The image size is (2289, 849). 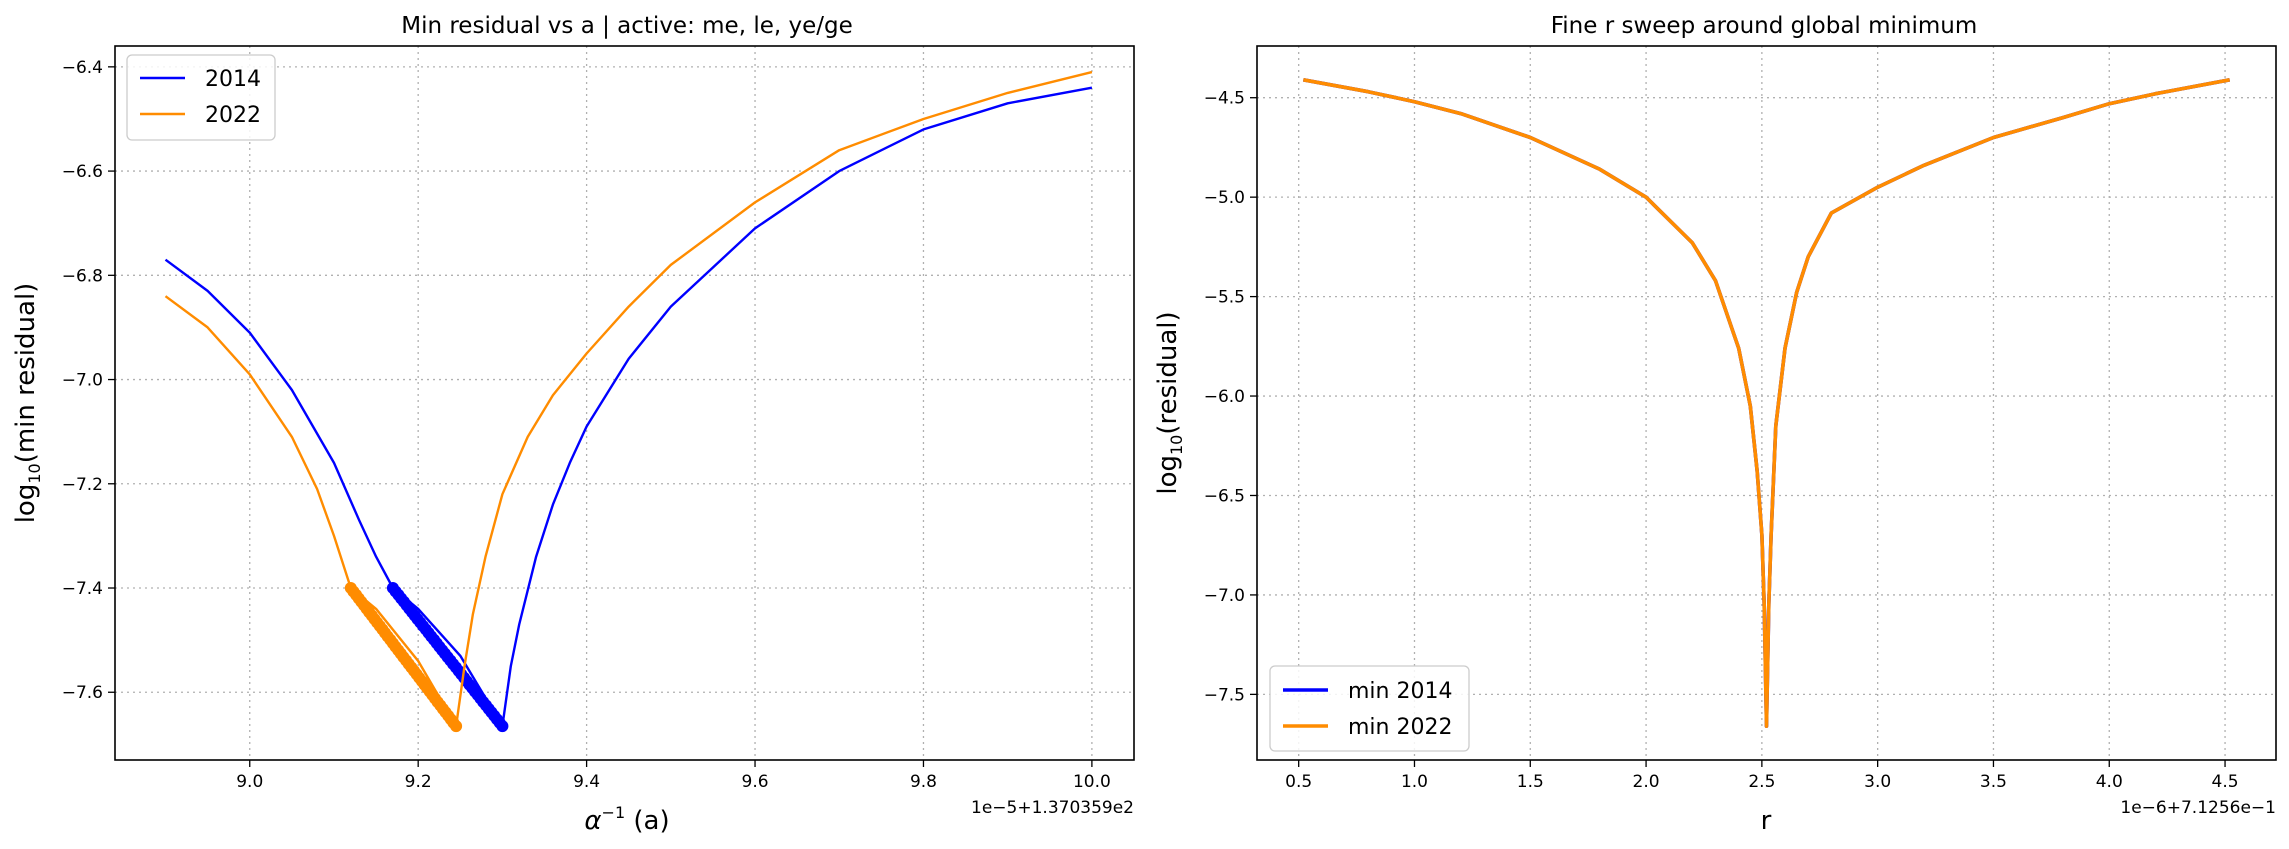 What do you see at coordinates (1224, 496) in the screenshot?
I see `right-y-tick-label: −6.5` at bounding box center [1224, 496].